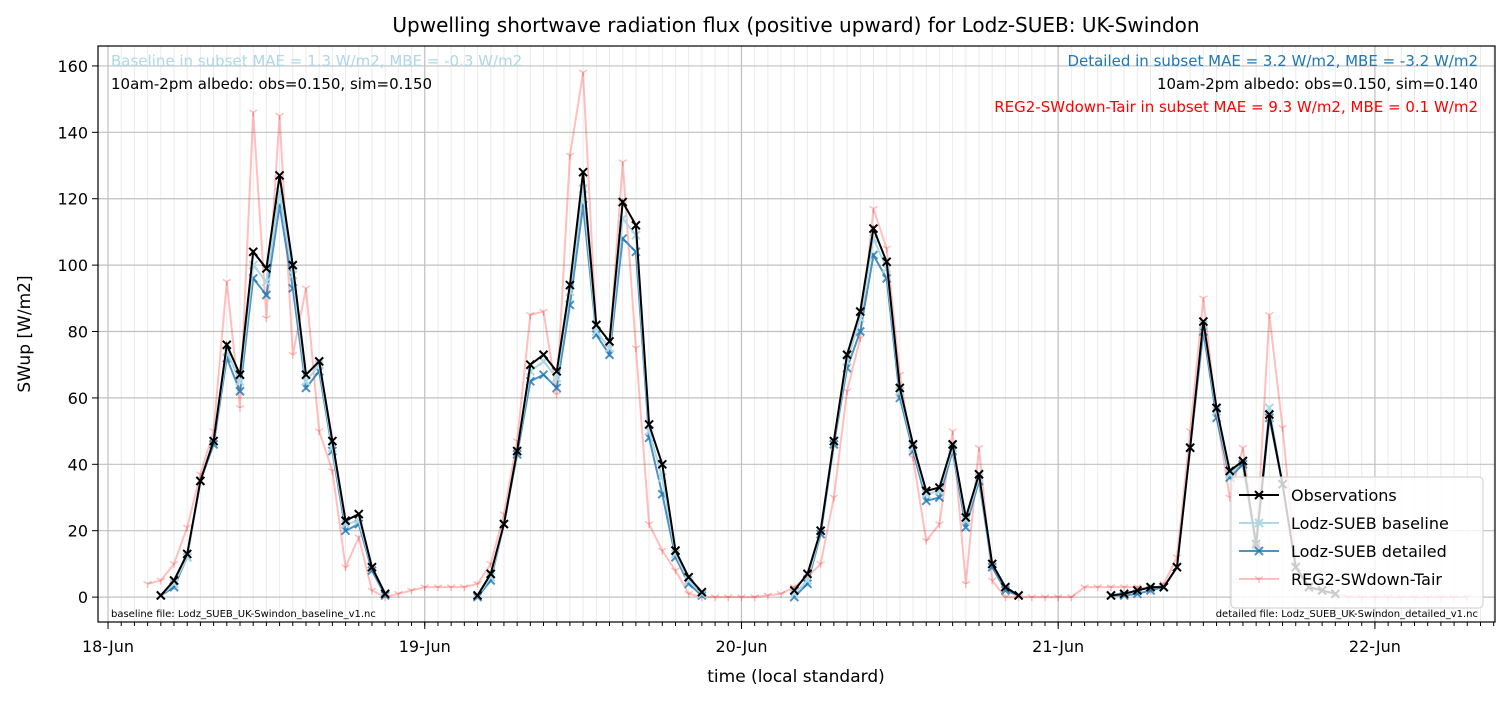 This screenshot has width=1507, height=705. I want to click on y-tick-label: 80, so click(78, 332).